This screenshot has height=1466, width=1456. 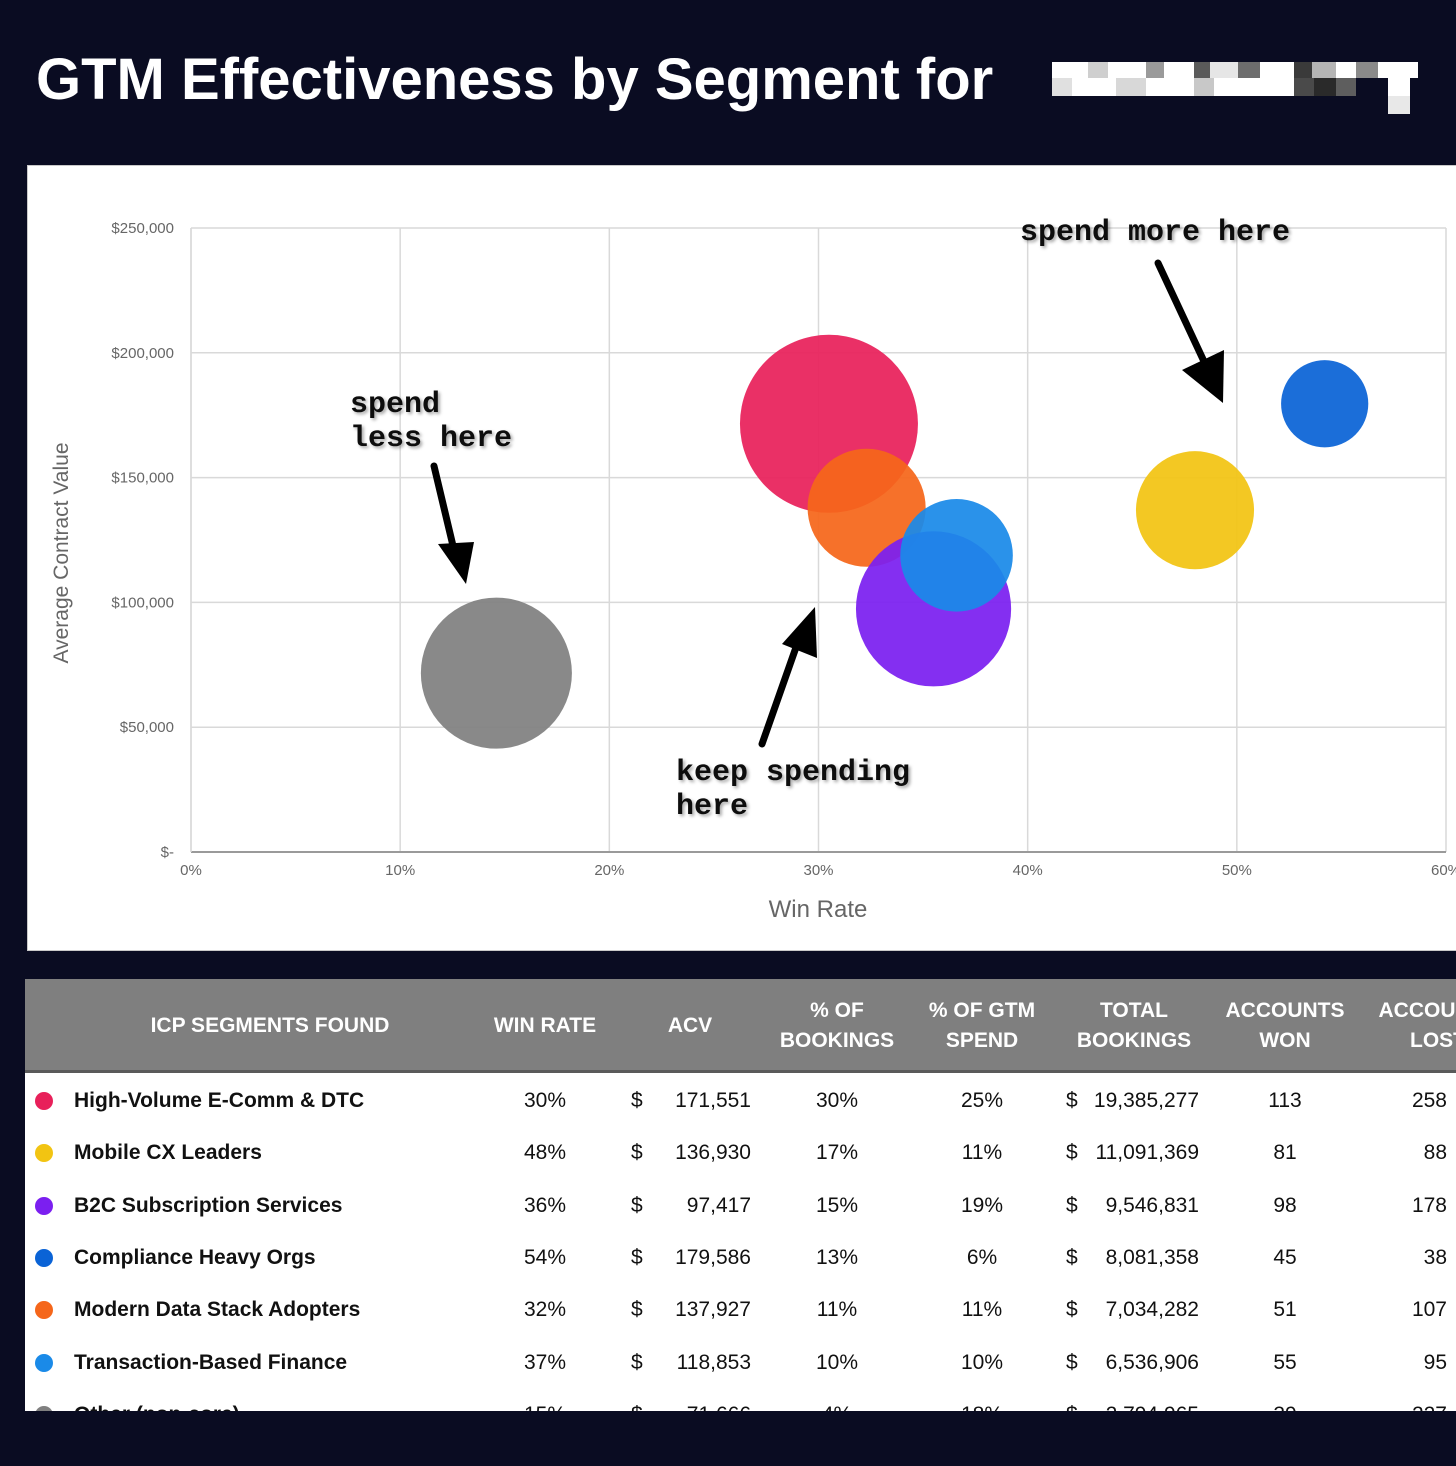 I want to click on cell-accounts-lost: 107, so click(x=1429, y=1310).